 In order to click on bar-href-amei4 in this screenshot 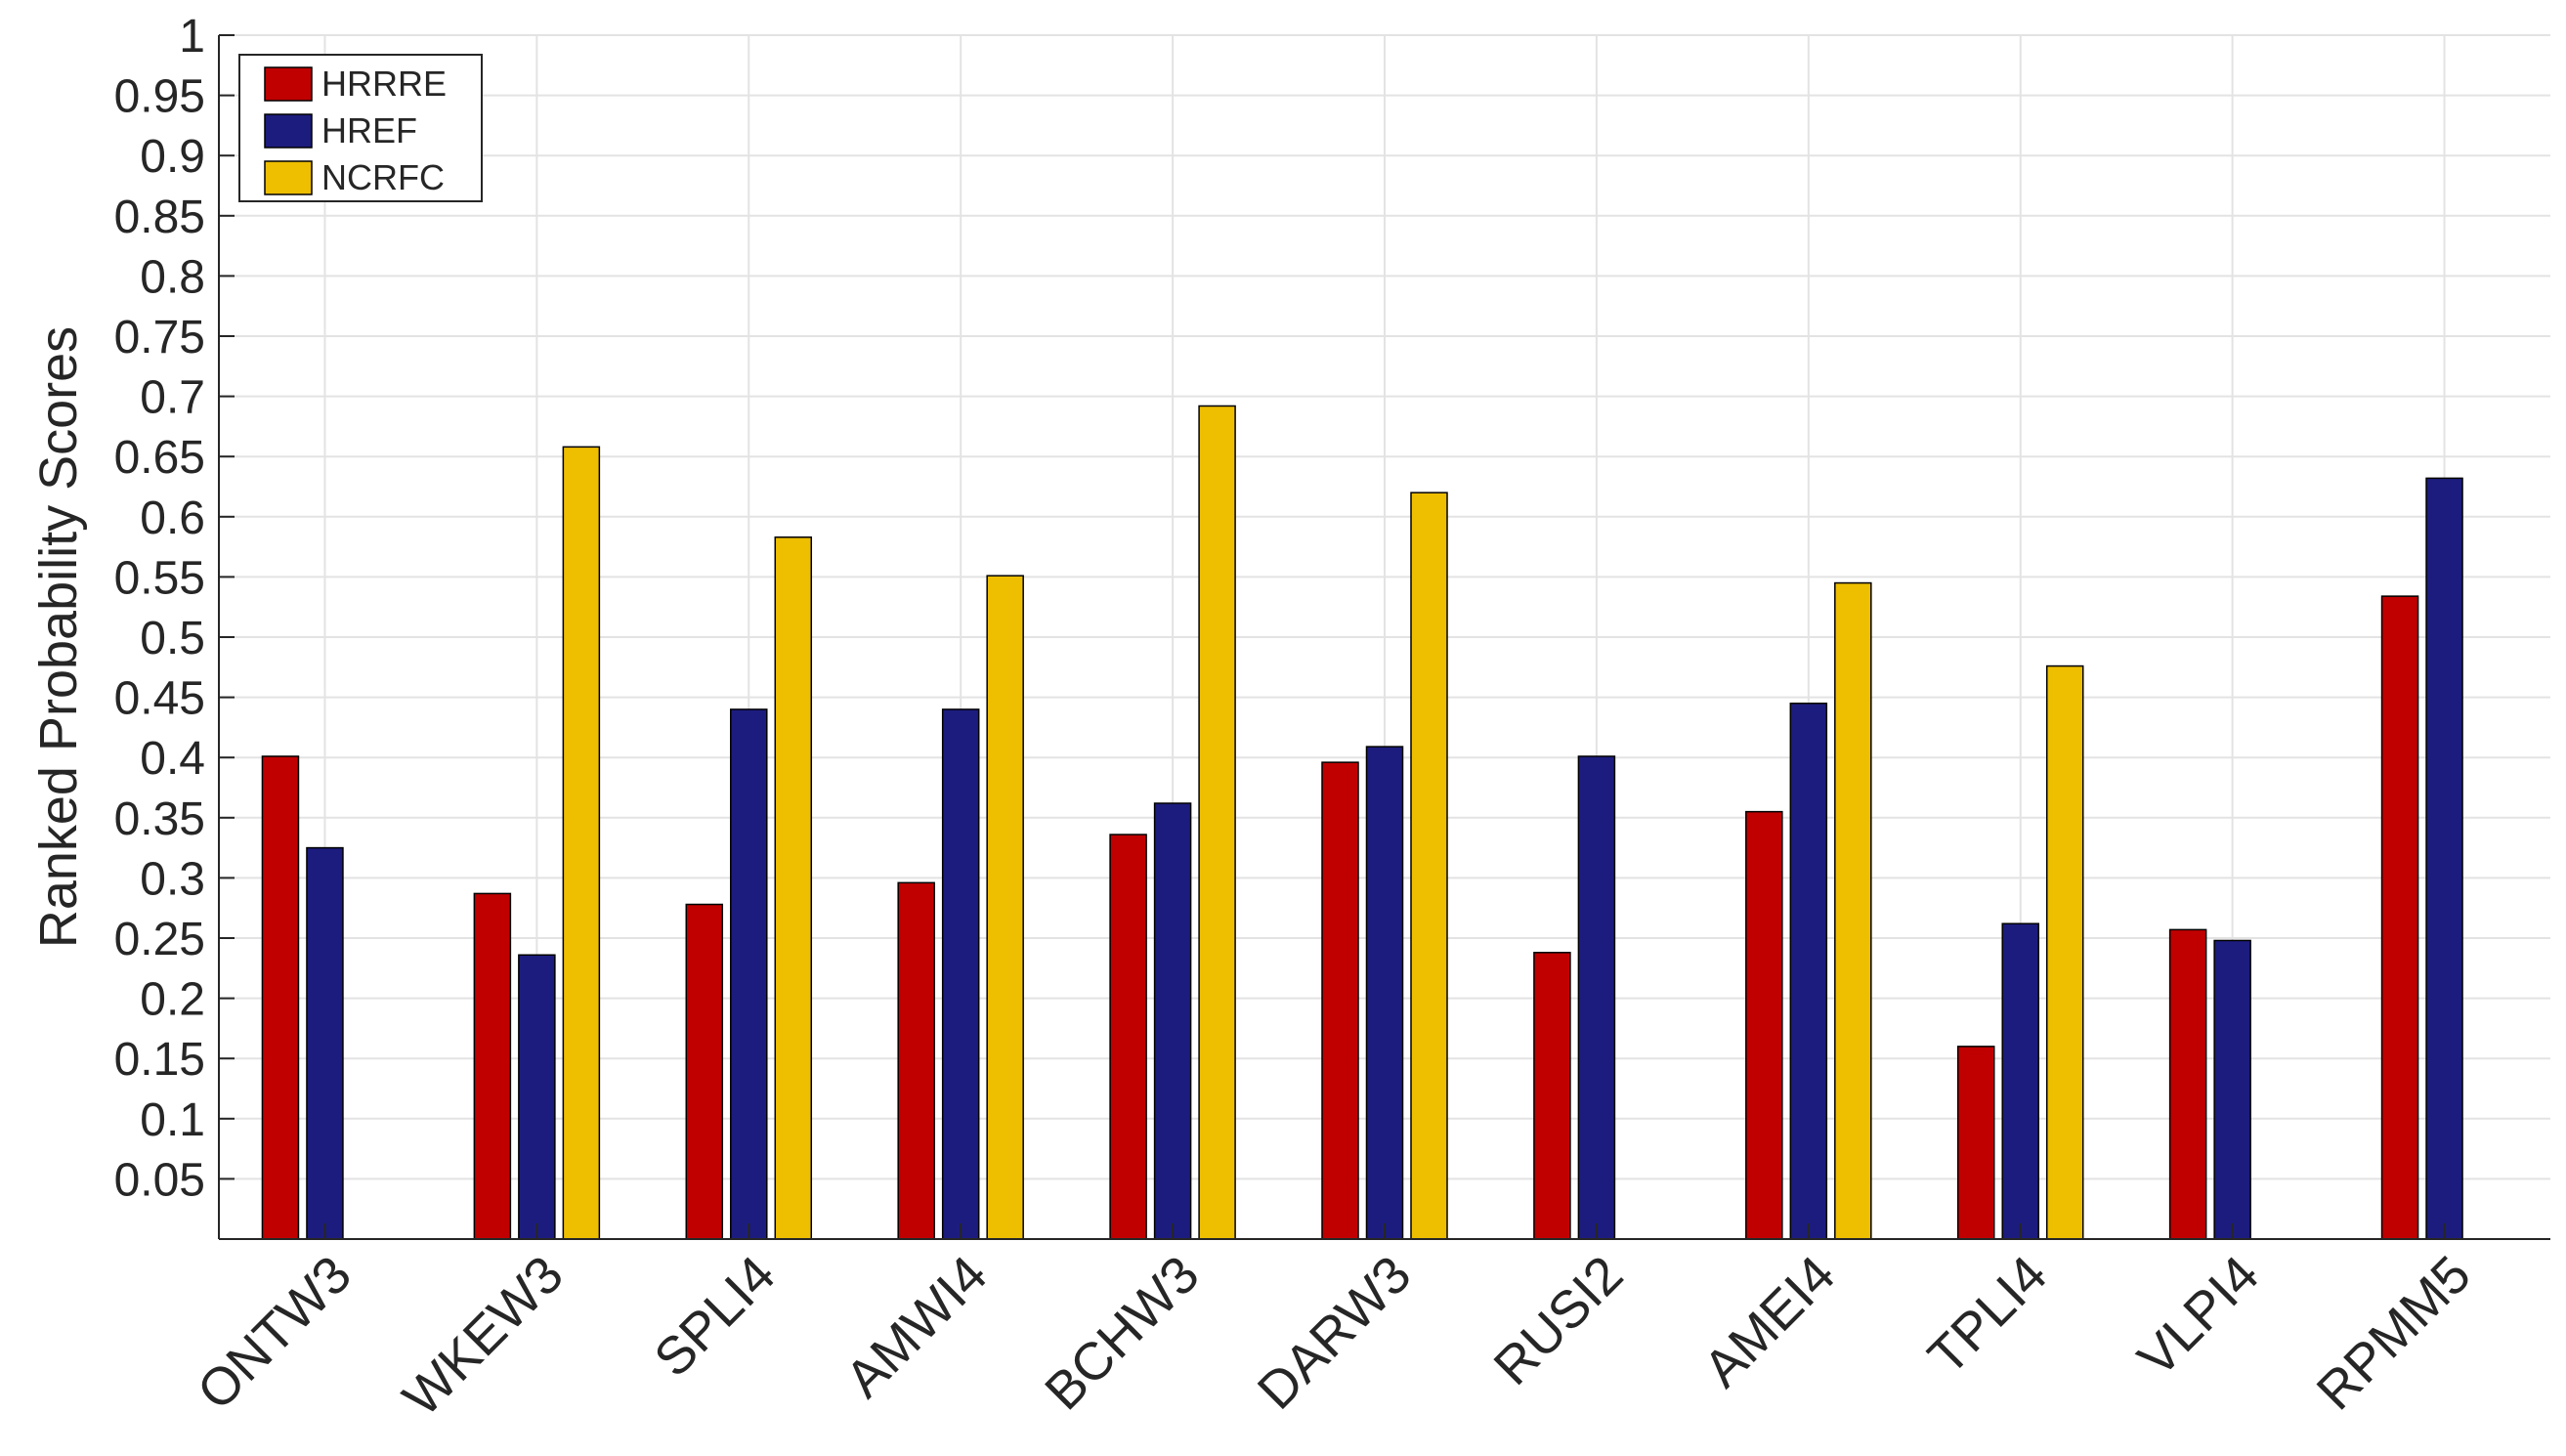, I will do `click(1808, 971)`.